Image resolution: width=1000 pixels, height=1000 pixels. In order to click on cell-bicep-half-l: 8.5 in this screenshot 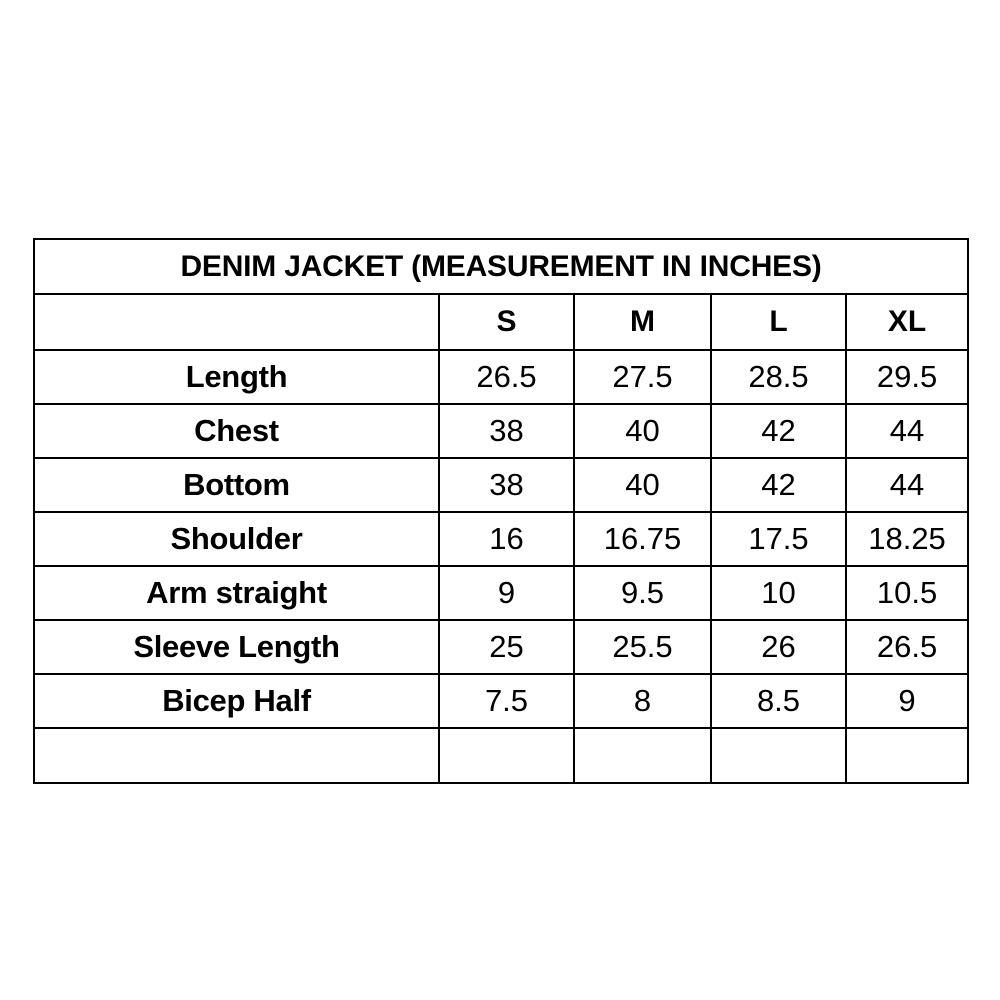, I will do `click(778, 701)`.